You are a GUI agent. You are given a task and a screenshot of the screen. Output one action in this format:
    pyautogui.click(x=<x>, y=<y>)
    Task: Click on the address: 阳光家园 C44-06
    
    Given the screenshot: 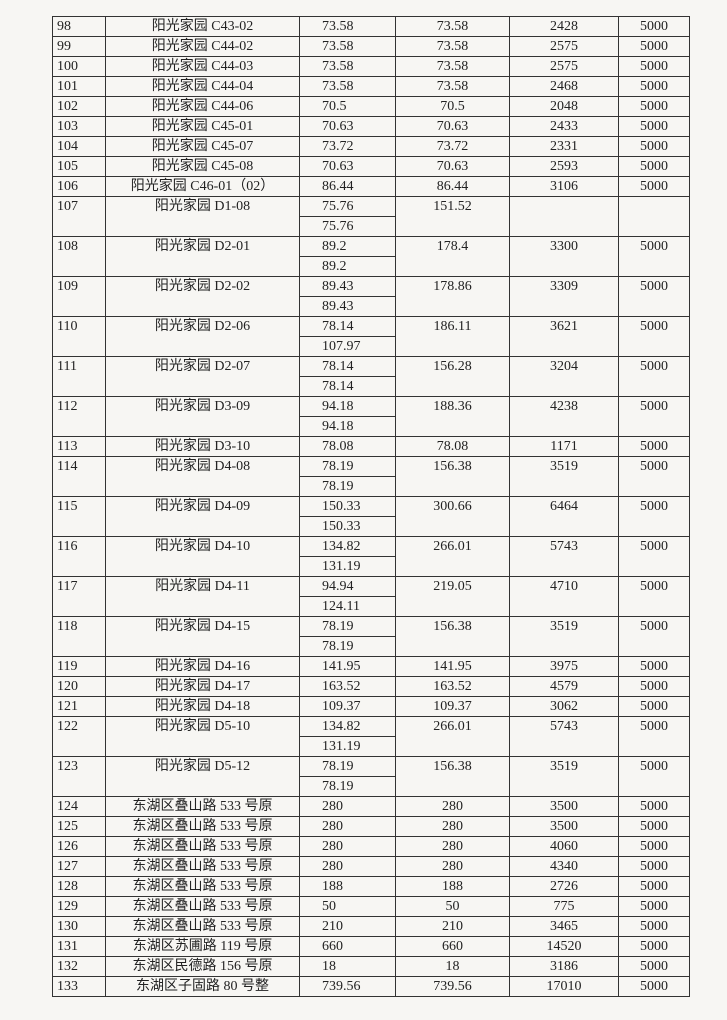 What is the action you would take?
    pyautogui.click(x=202, y=106)
    